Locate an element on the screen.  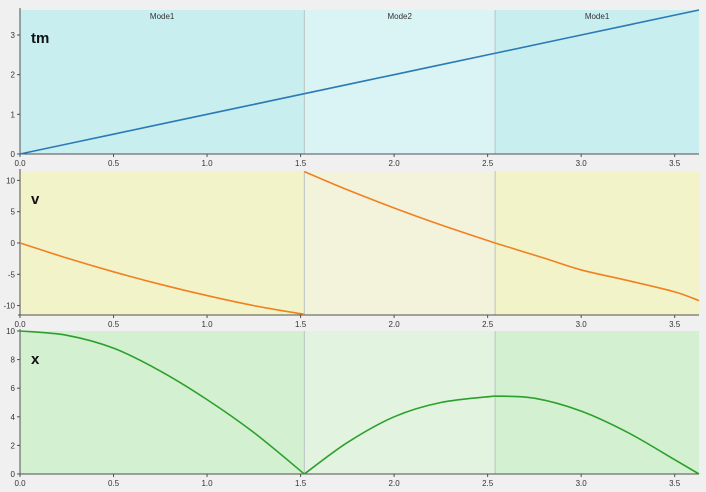
y-tick-label: 8 is located at coordinates (13, 360).